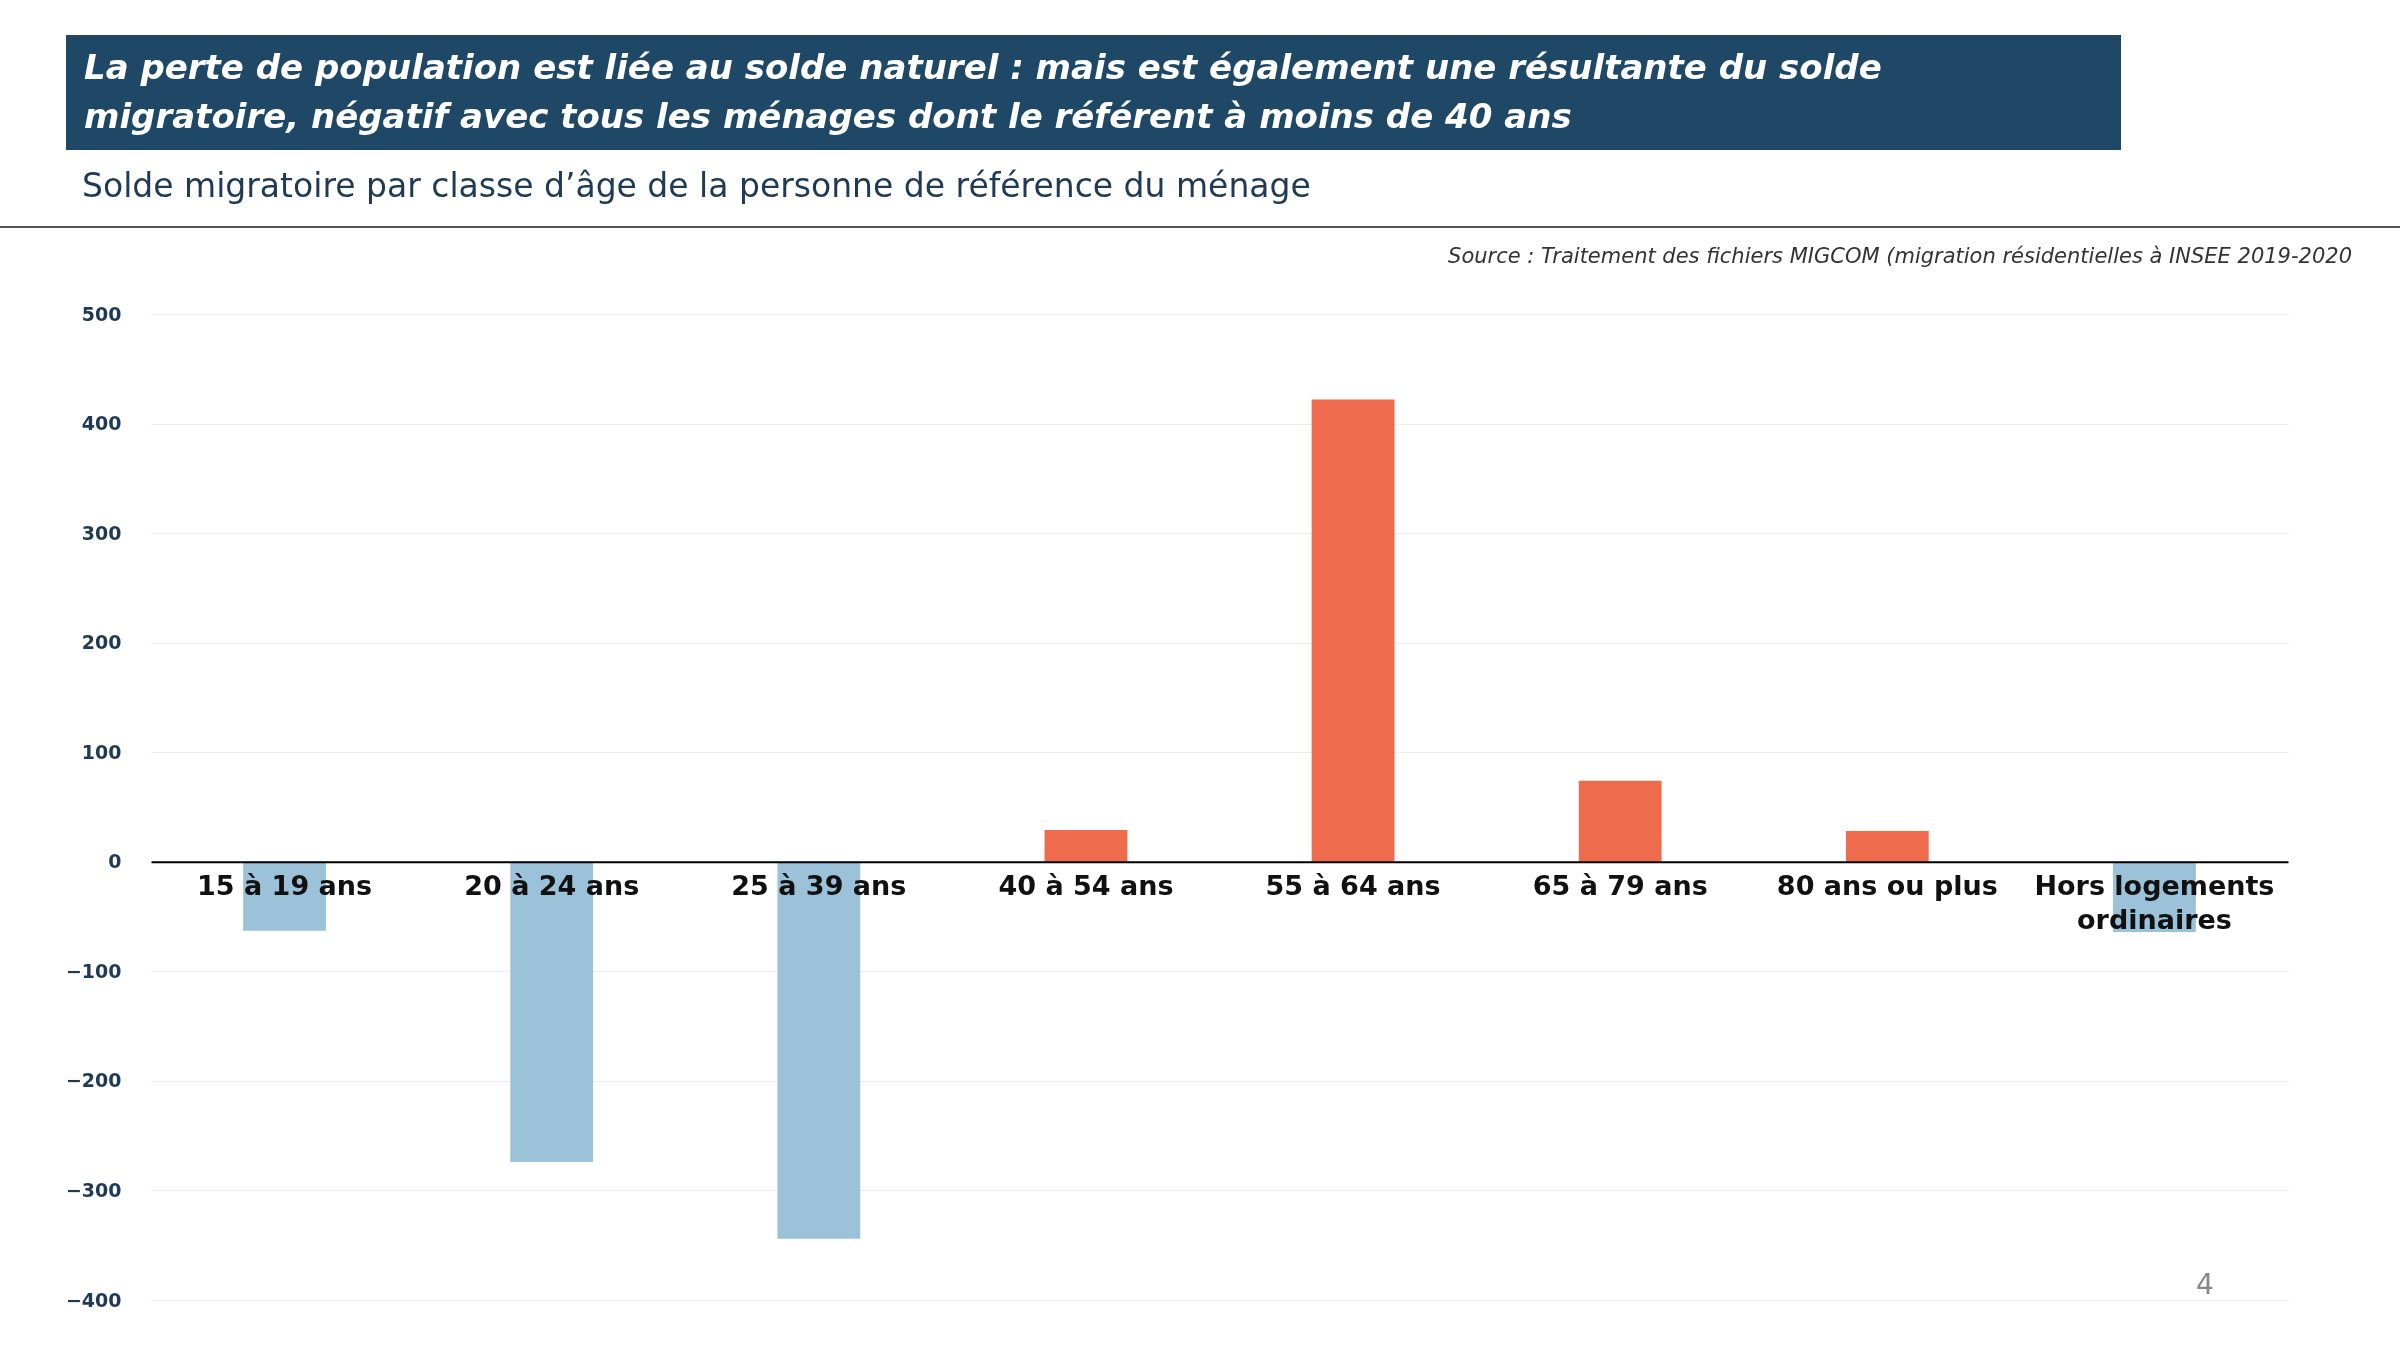  Describe the element at coordinates (101, 532) in the screenshot. I see `y-tick-label: 300` at that location.